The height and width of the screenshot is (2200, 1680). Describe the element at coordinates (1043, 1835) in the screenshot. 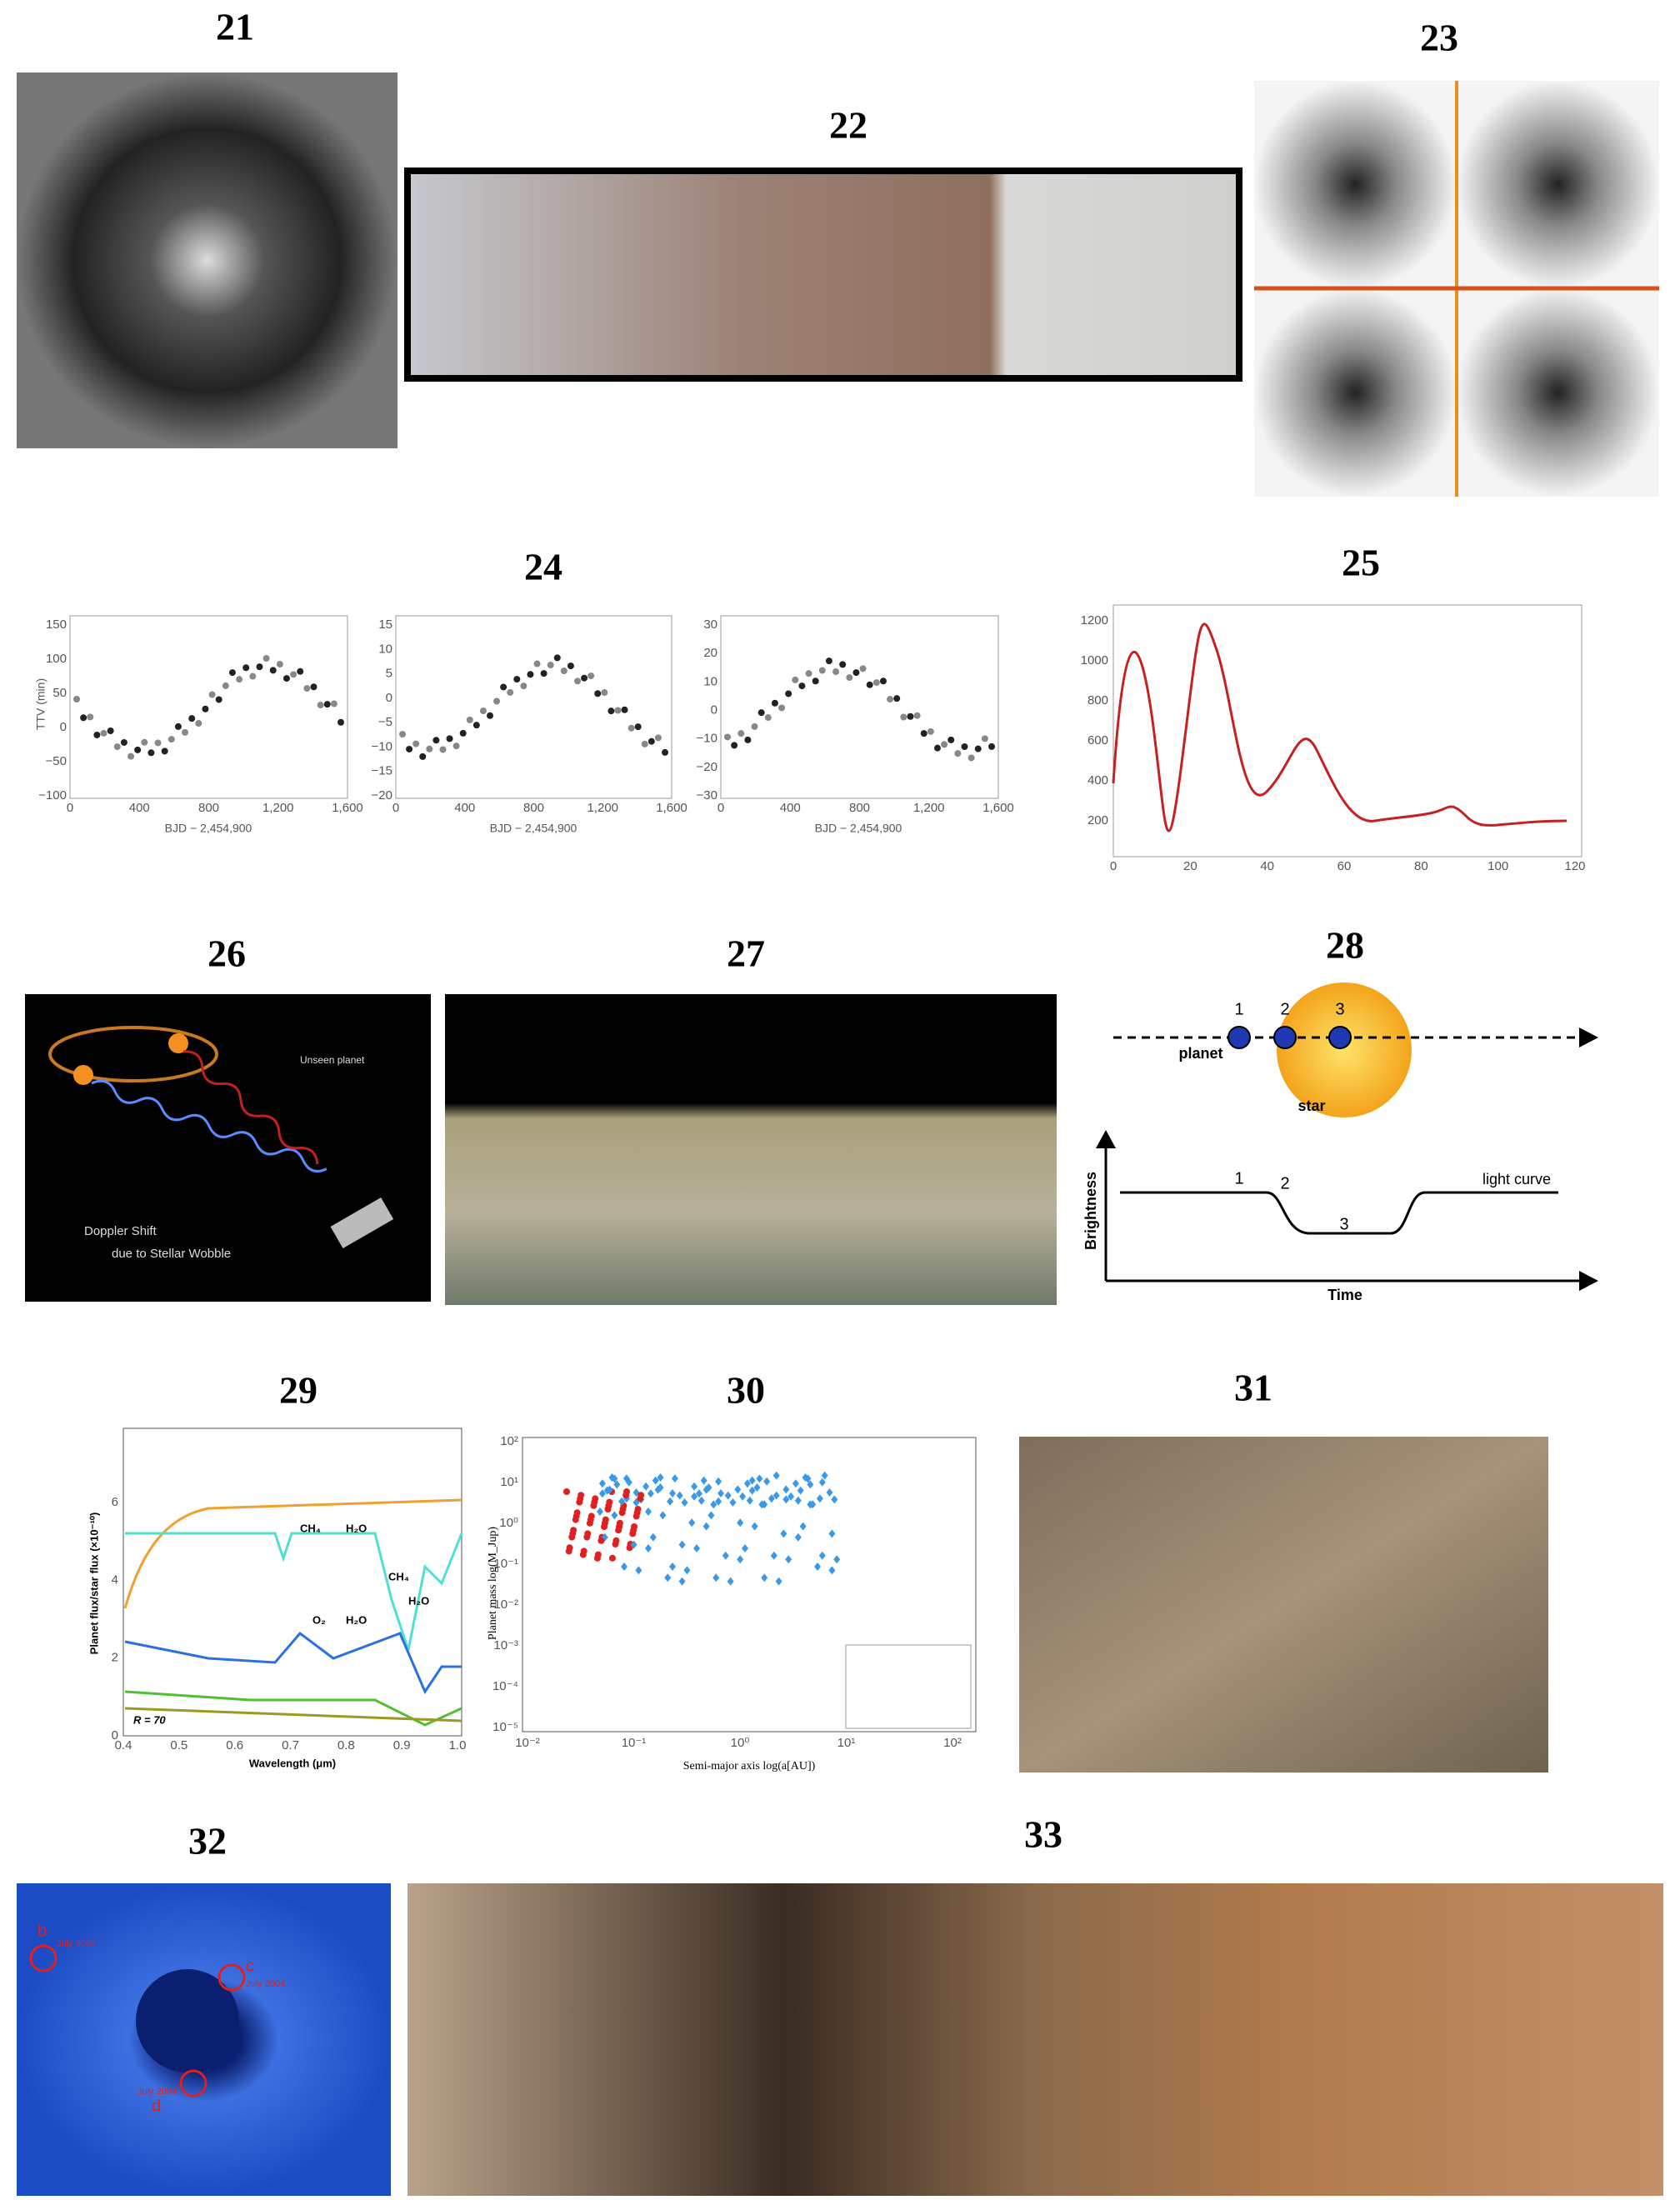

I see `panel-number: 33` at that location.